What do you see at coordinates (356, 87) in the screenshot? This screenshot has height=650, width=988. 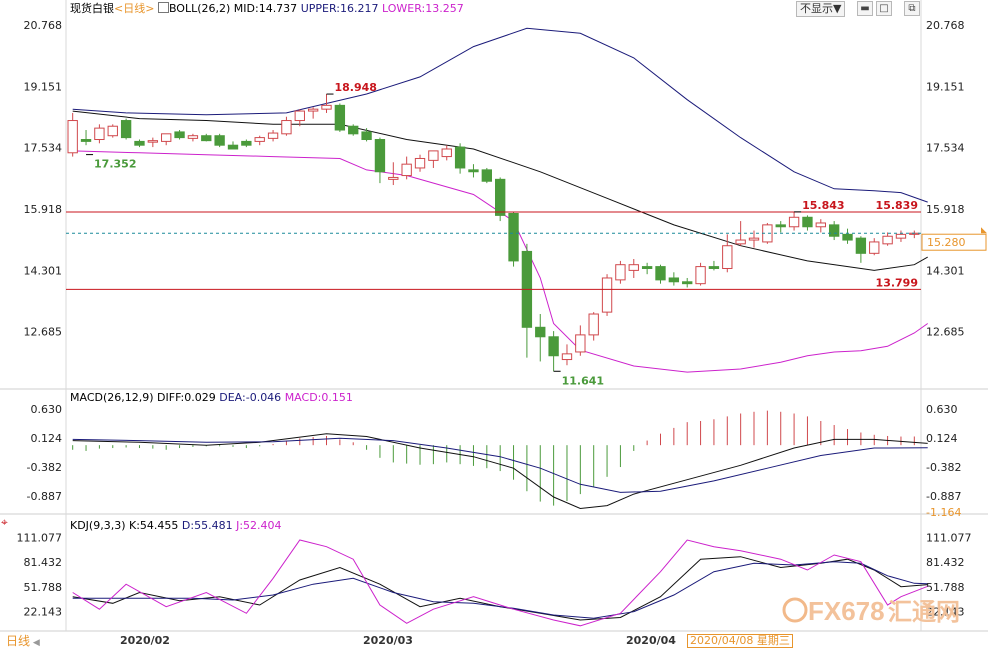 I see `extreme-price-label: 18.948` at bounding box center [356, 87].